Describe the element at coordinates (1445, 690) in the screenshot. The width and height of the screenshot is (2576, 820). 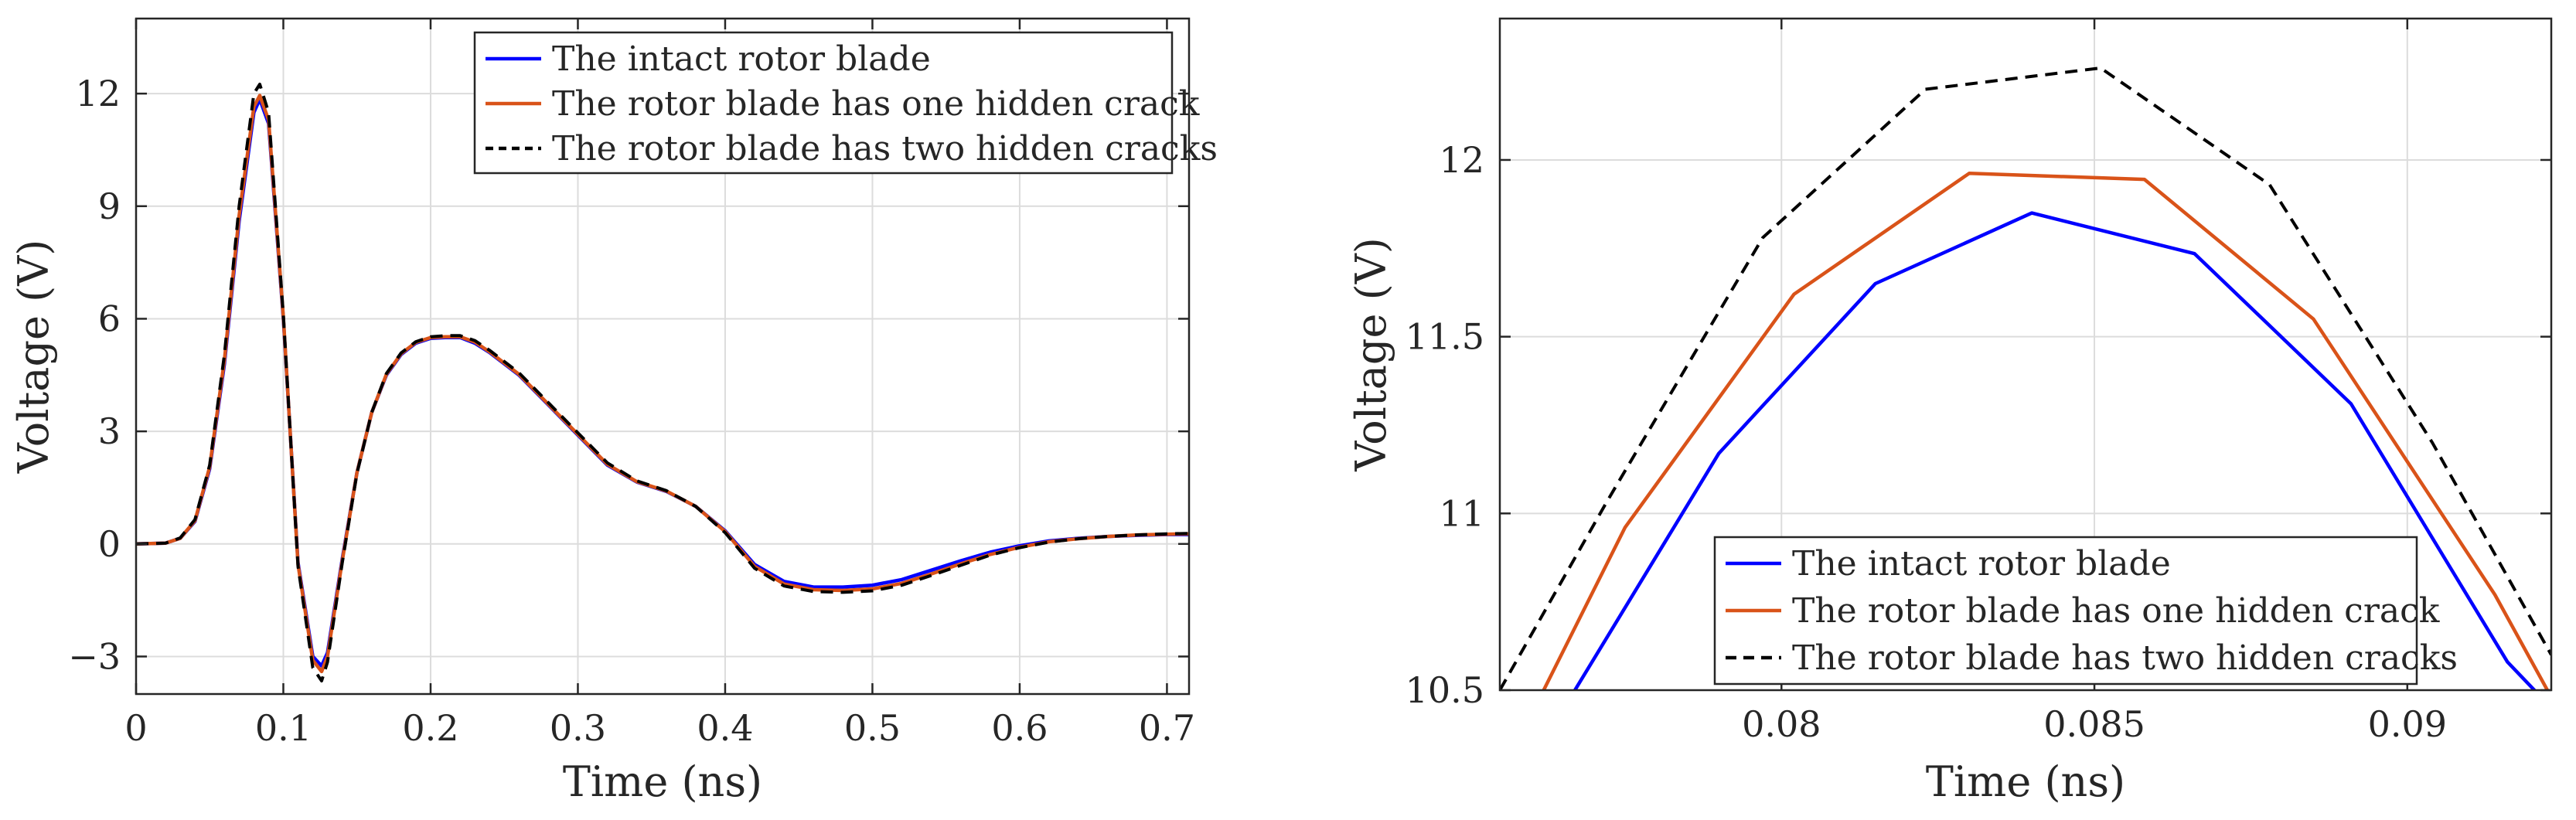
I see `y-tick-label: 10.5` at that location.